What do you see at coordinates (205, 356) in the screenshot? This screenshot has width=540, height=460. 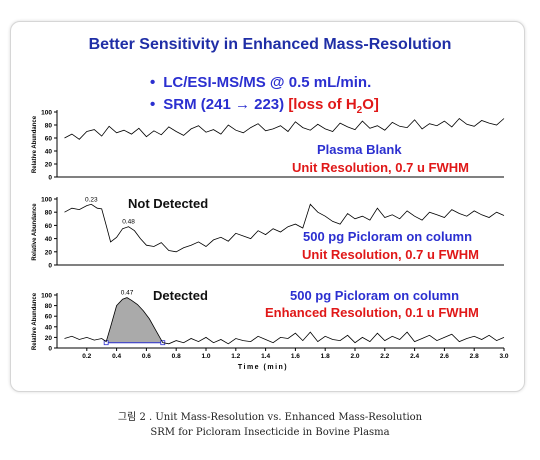 I see `x-tick-label: 1.0` at bounding box center [205, 356].